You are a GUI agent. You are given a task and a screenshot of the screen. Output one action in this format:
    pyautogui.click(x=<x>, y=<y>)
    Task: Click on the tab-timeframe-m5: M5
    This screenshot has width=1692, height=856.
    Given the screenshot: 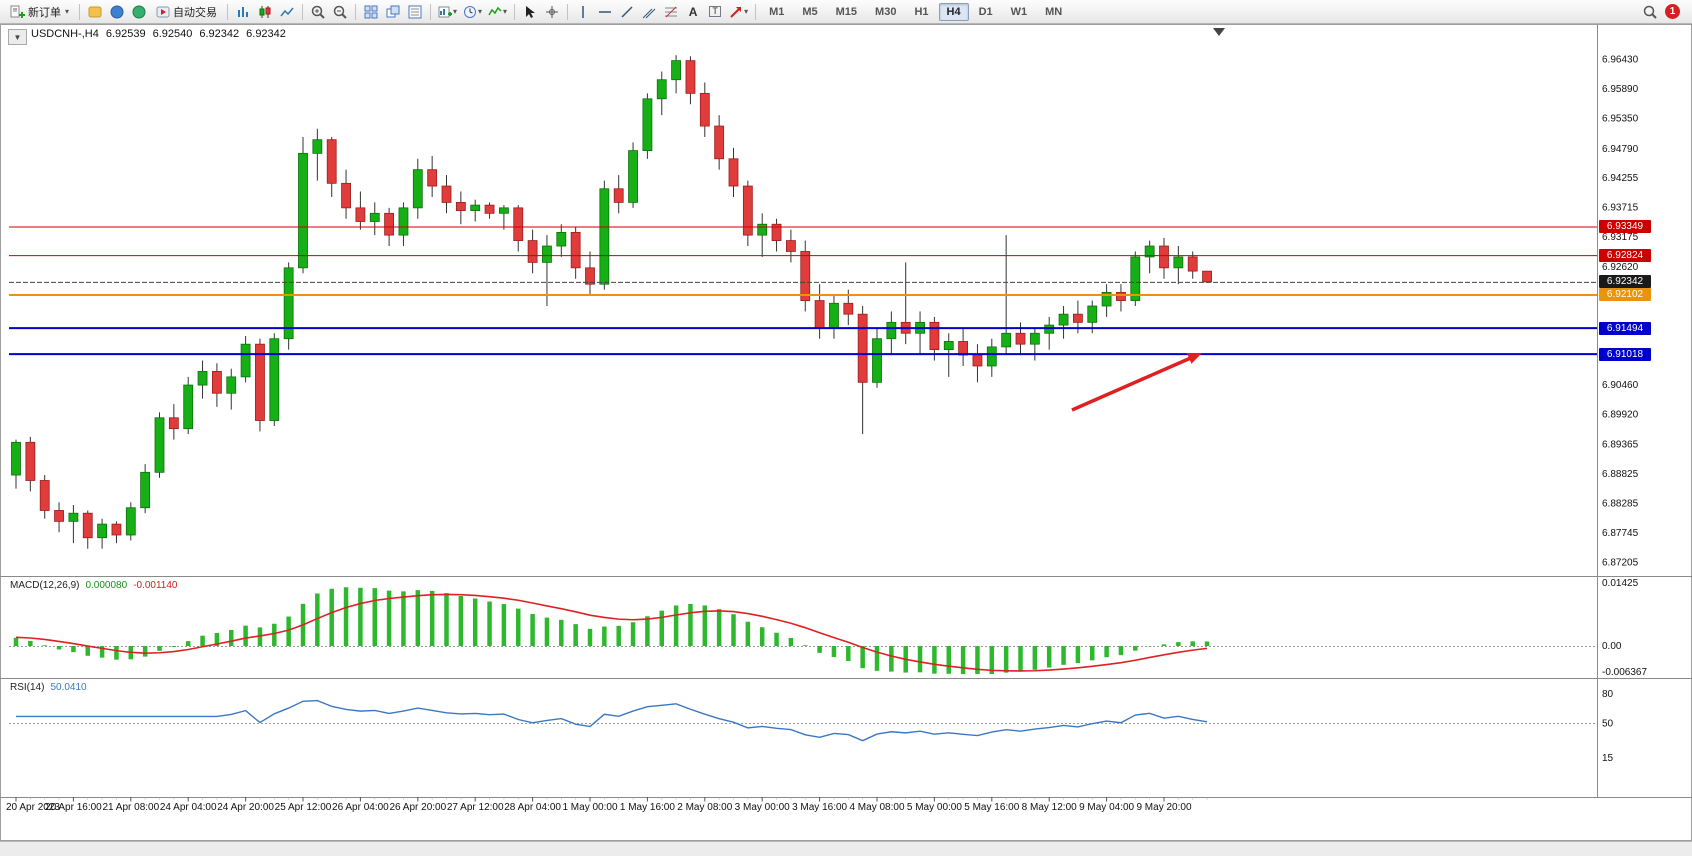 What is the action you would take?
    pyautogui.click(x=810, y=11)
    